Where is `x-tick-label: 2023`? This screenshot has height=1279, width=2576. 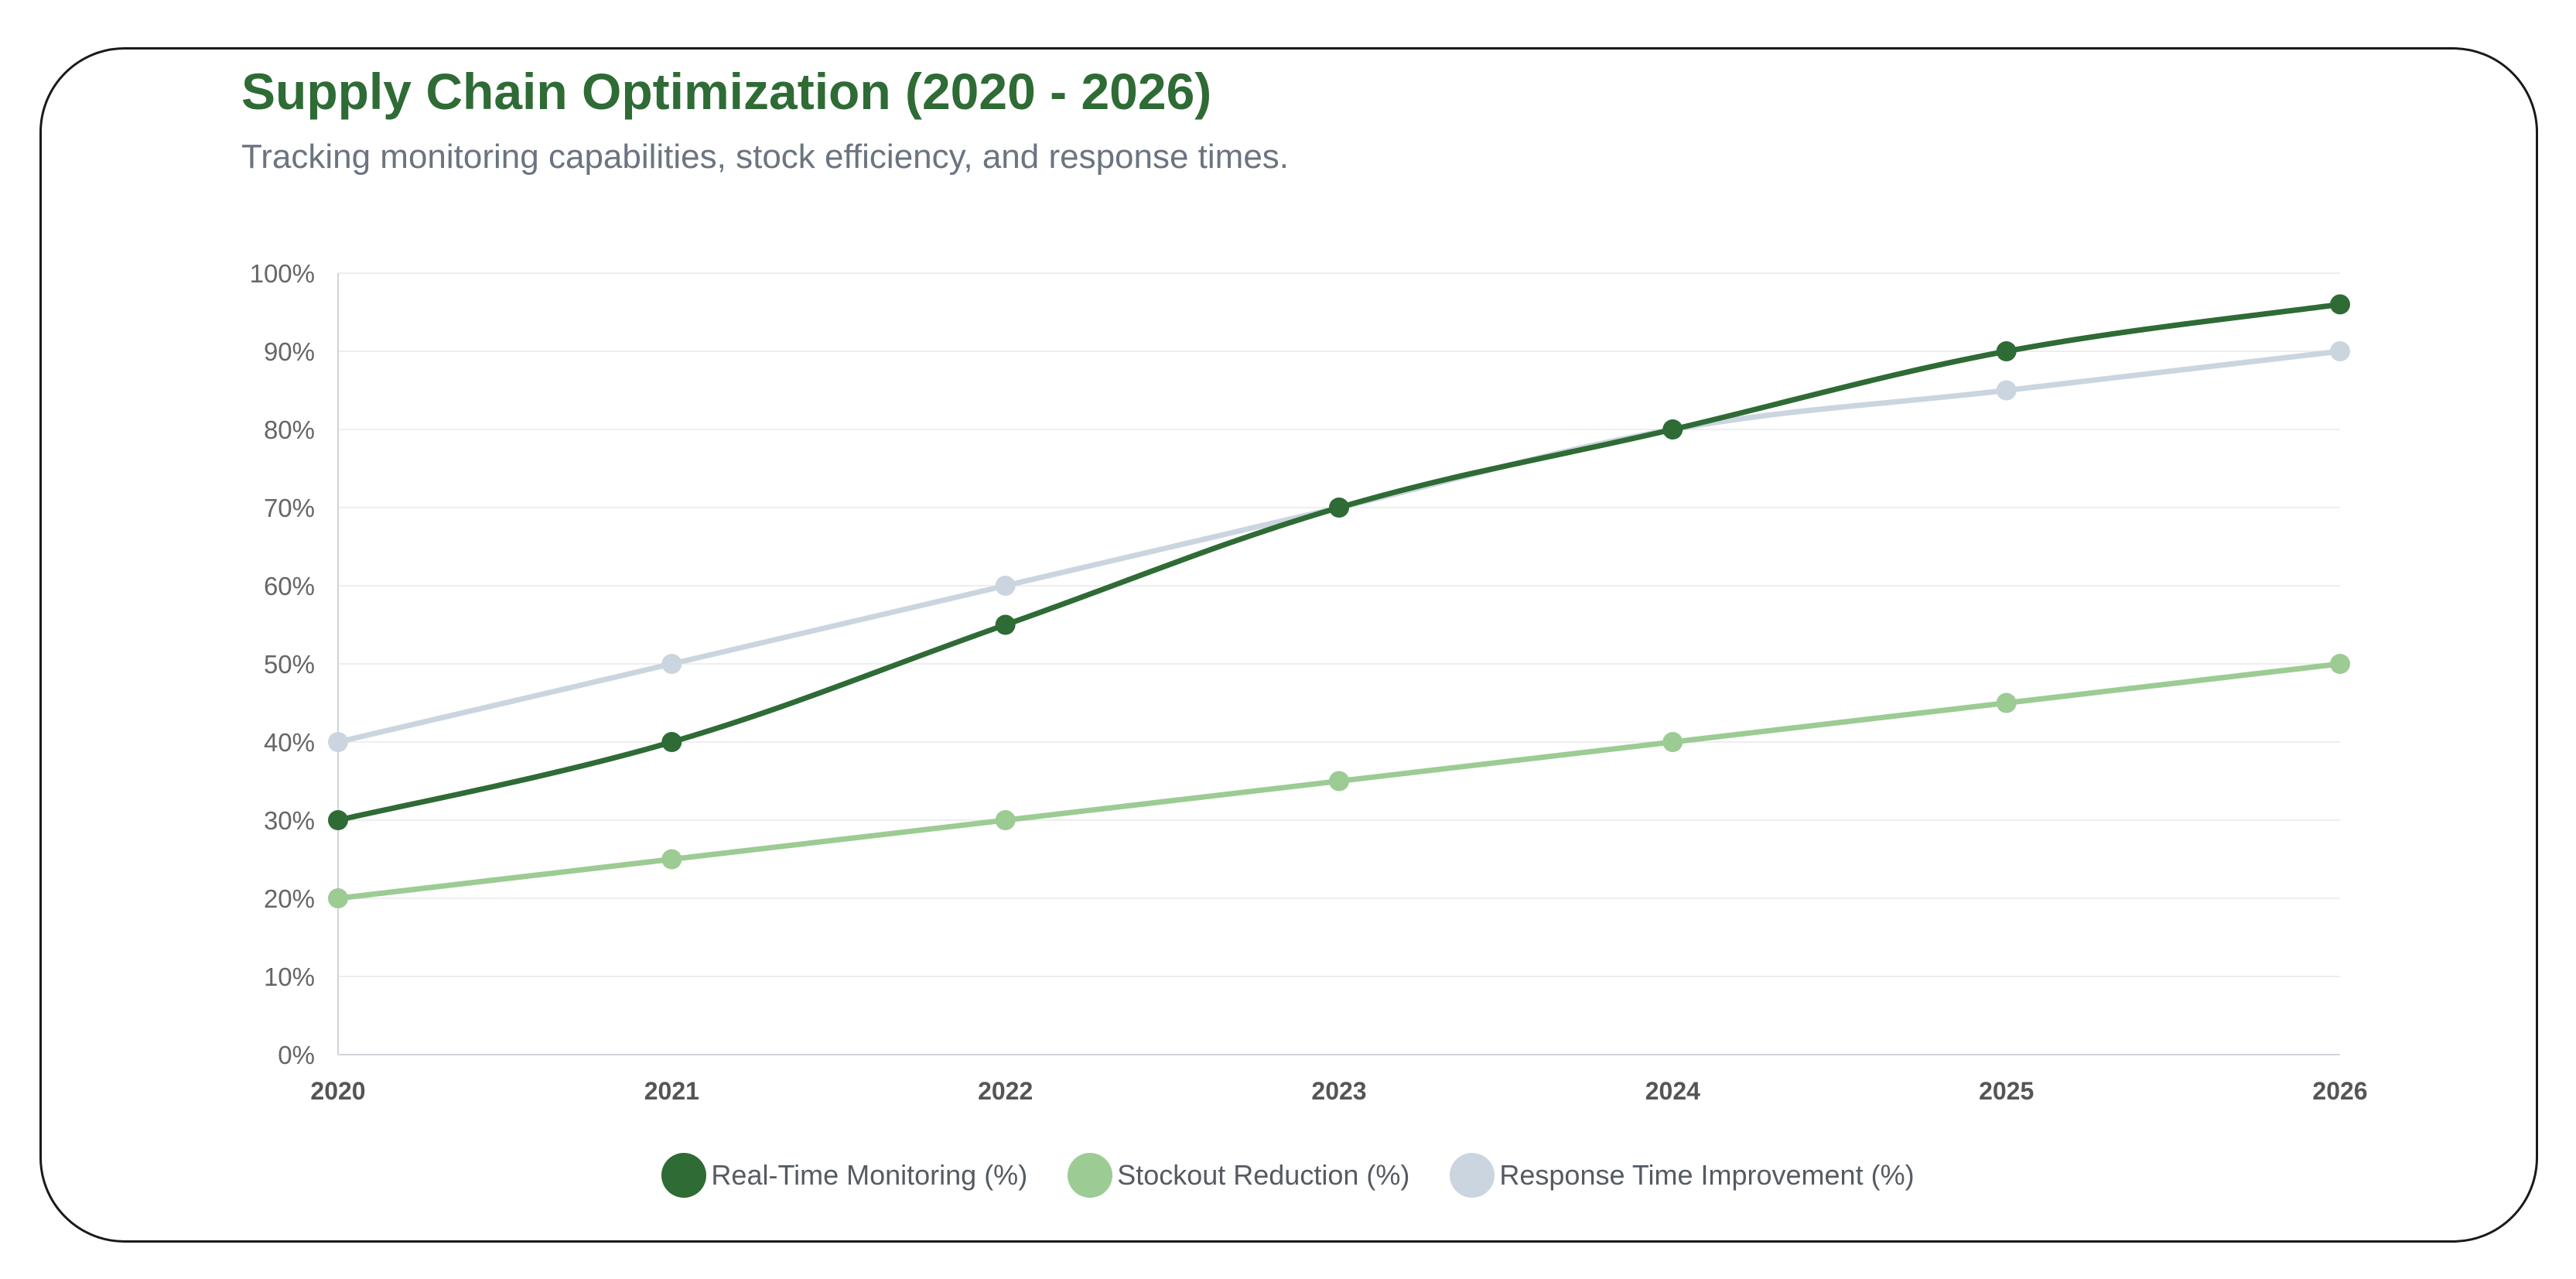 x-tick-label: 2023 is located at coordinates (1338, 1091).